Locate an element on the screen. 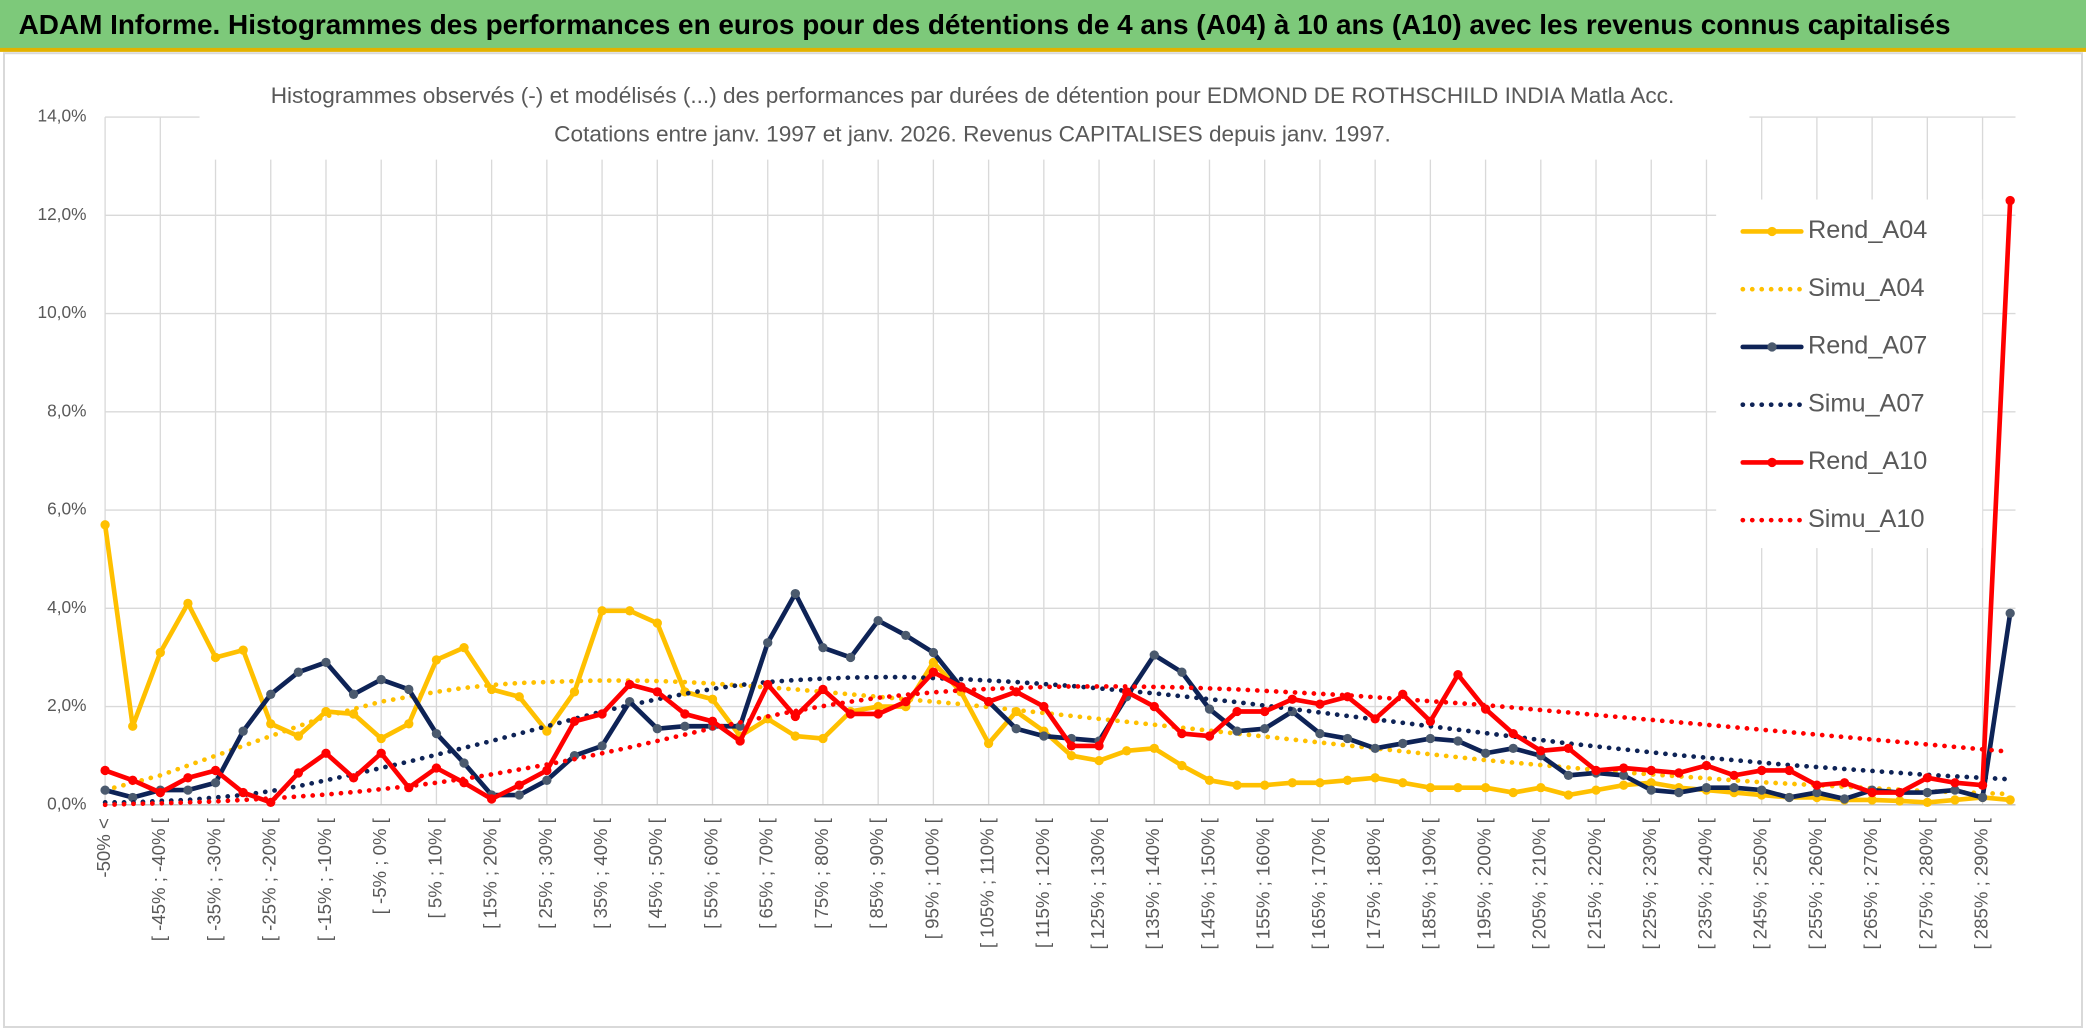 The height and width of the screenshot is (1031, 2086). x-tick-label: [ 265% ; 270% [ is located at coordinates (1870, 883).